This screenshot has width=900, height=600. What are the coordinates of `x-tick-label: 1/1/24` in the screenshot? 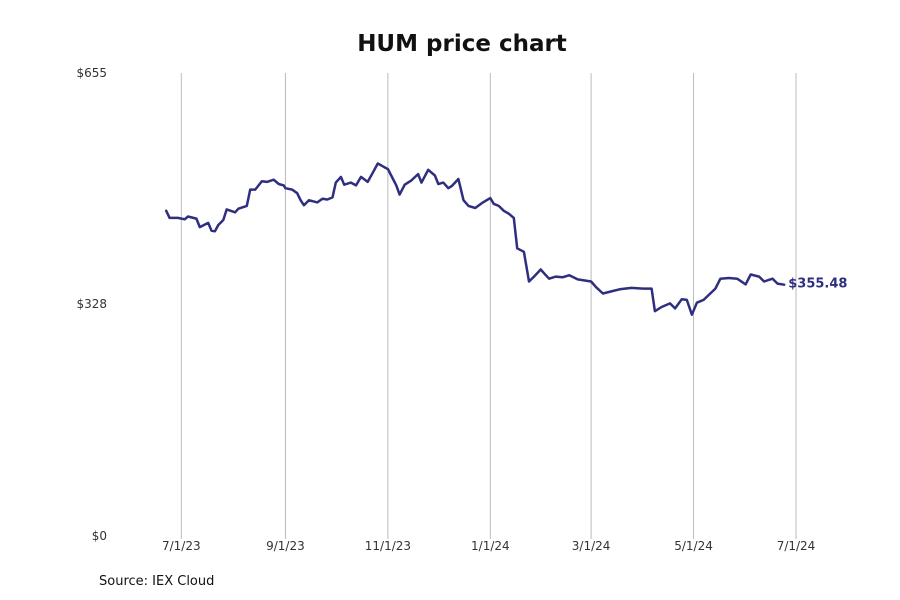 It's located at (490, 546).